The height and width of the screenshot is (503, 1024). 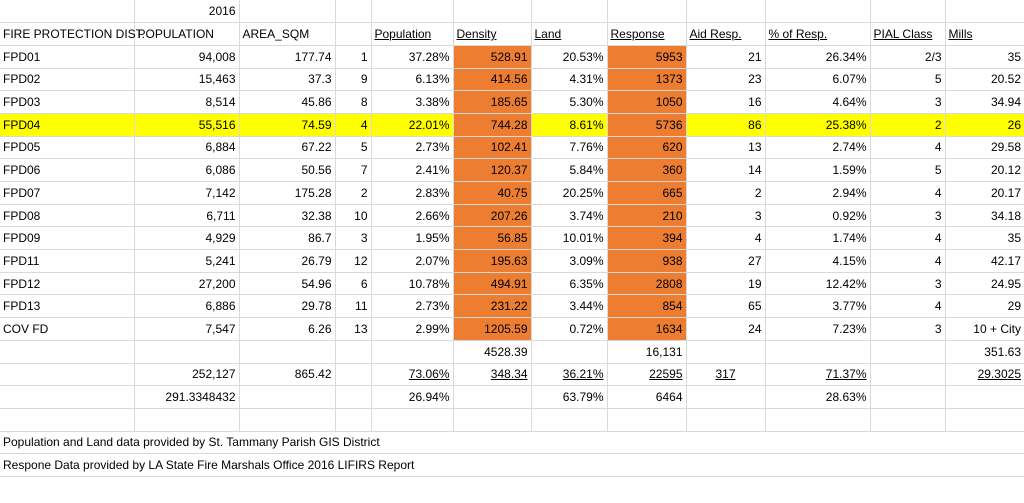 What do you see at coordinates (984, 102) in the screenshot?
I see `mills-cell: 34.94` at bounding box center [984, 102].